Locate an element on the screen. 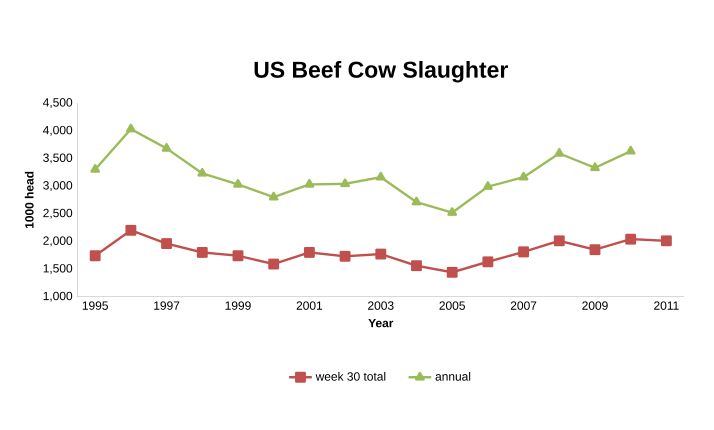  x-tick-label: 1997 is located at coordinates (167, 305).